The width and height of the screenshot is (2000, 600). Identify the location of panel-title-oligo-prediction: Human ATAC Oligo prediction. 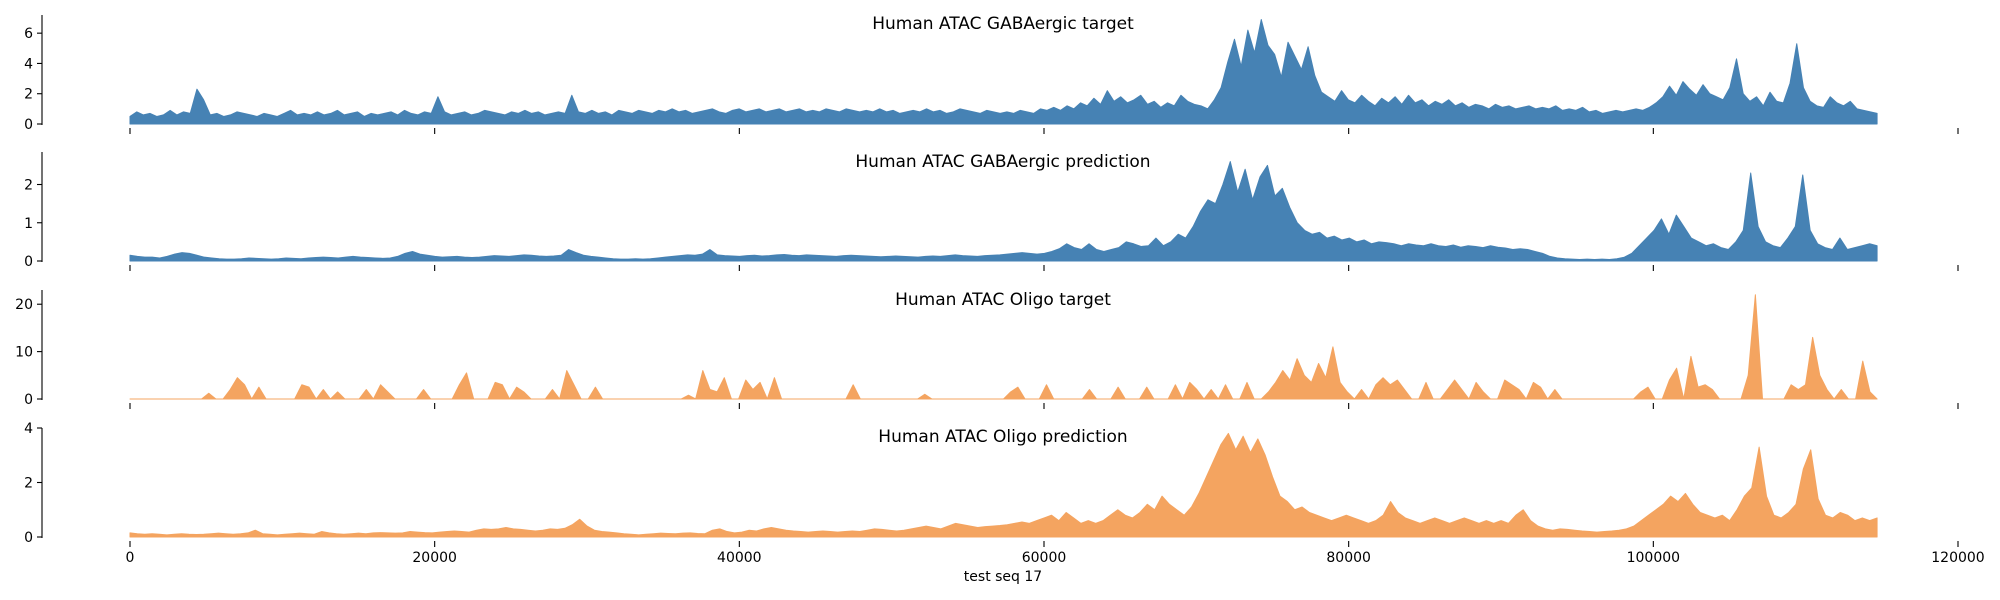
(1002, 437).